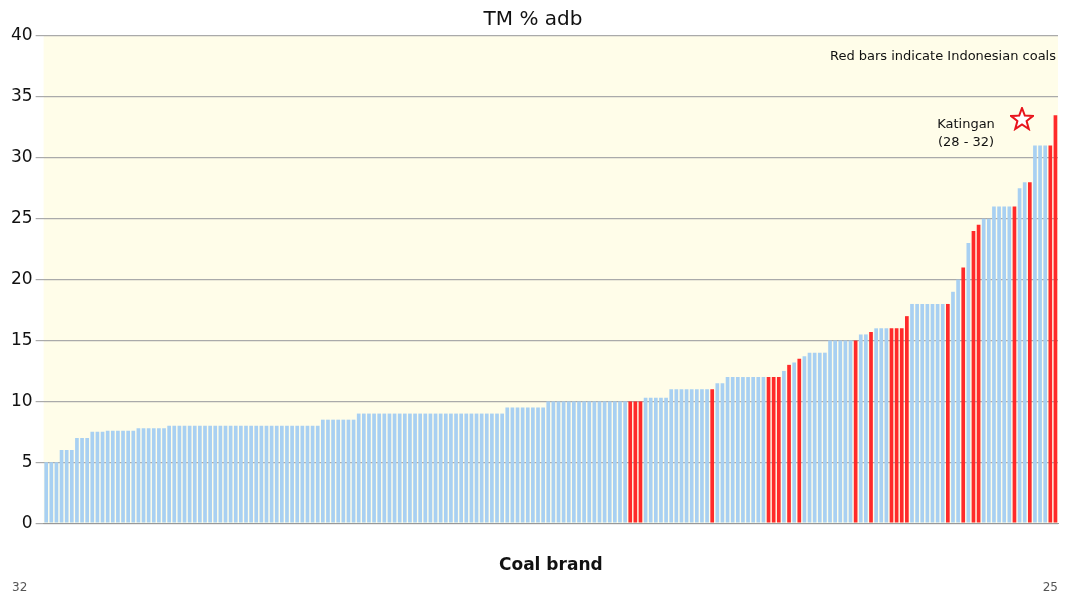 This screenshot has width=1070, height=616. What do you see at coordinates (20, 587) in the screenshot?
I see `text: 32` at bounding box center [20, 587].